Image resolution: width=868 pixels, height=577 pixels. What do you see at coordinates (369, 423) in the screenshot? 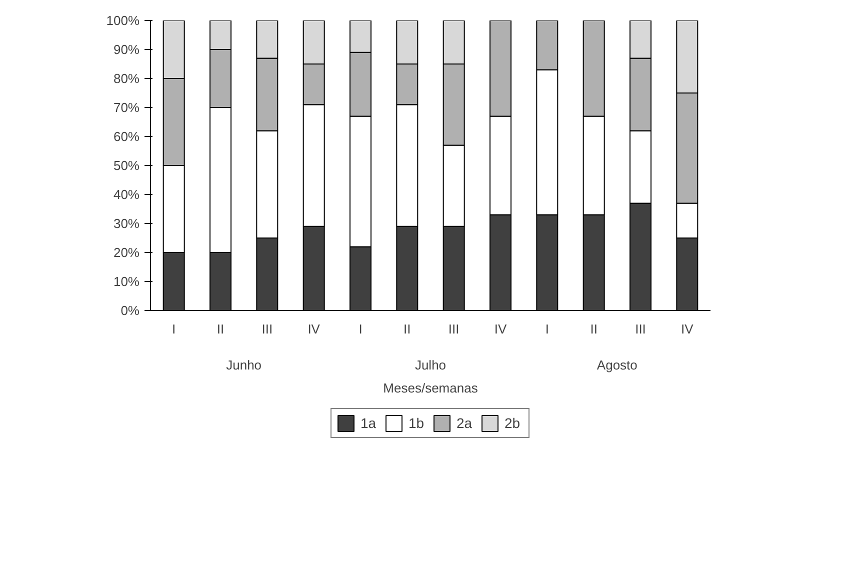
I see `legend-label: 1a` at bounding box center [369, 423].